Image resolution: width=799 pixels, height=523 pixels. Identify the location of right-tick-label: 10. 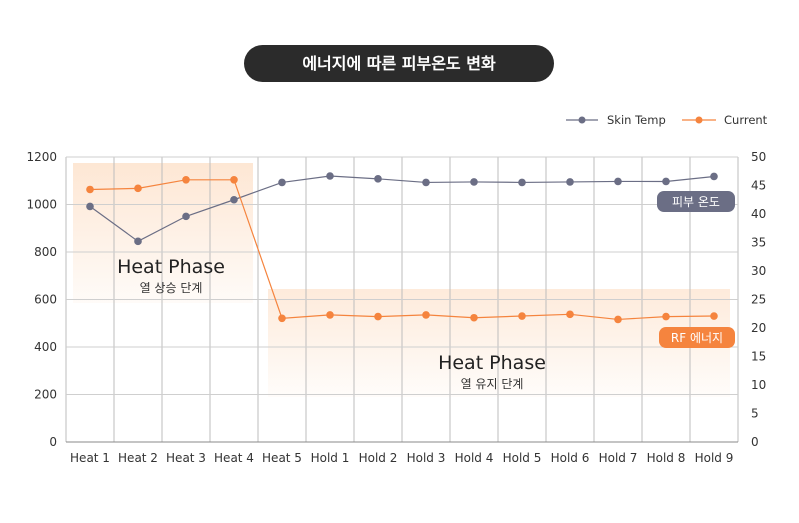
(758, 385).